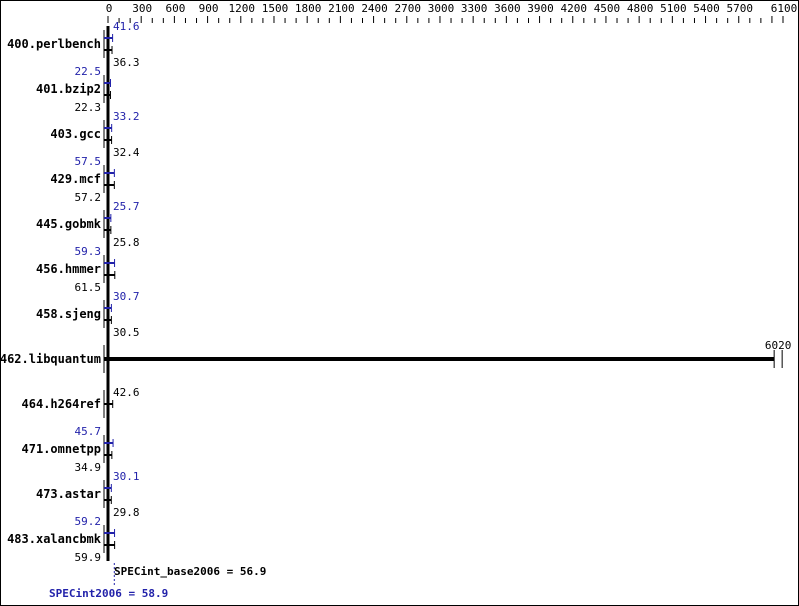 The width and height of the screenshot is (799, 606). I want to click on category-label: 445.gobmk, so click(69, 224).